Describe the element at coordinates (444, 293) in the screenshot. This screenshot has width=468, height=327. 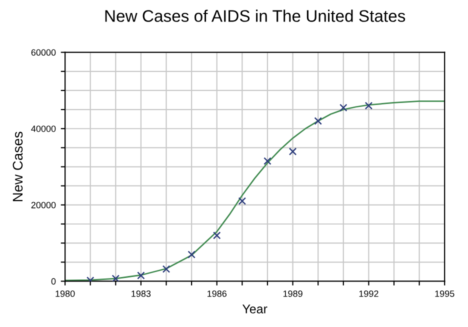
I see `x-tick-label: 1995` at that location.